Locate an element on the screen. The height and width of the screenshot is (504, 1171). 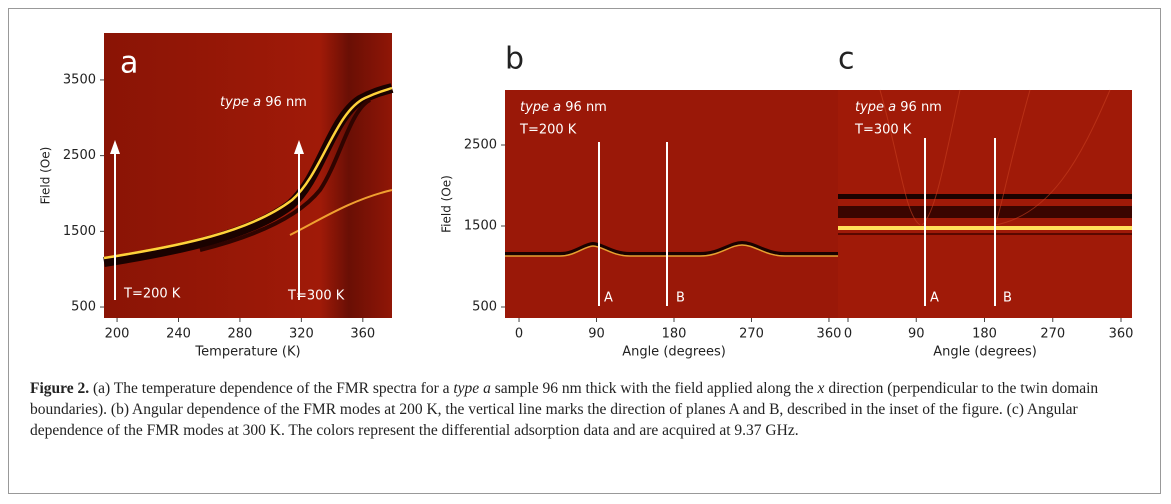
marker-label: T=200 K is located at coordinates (152, 294).